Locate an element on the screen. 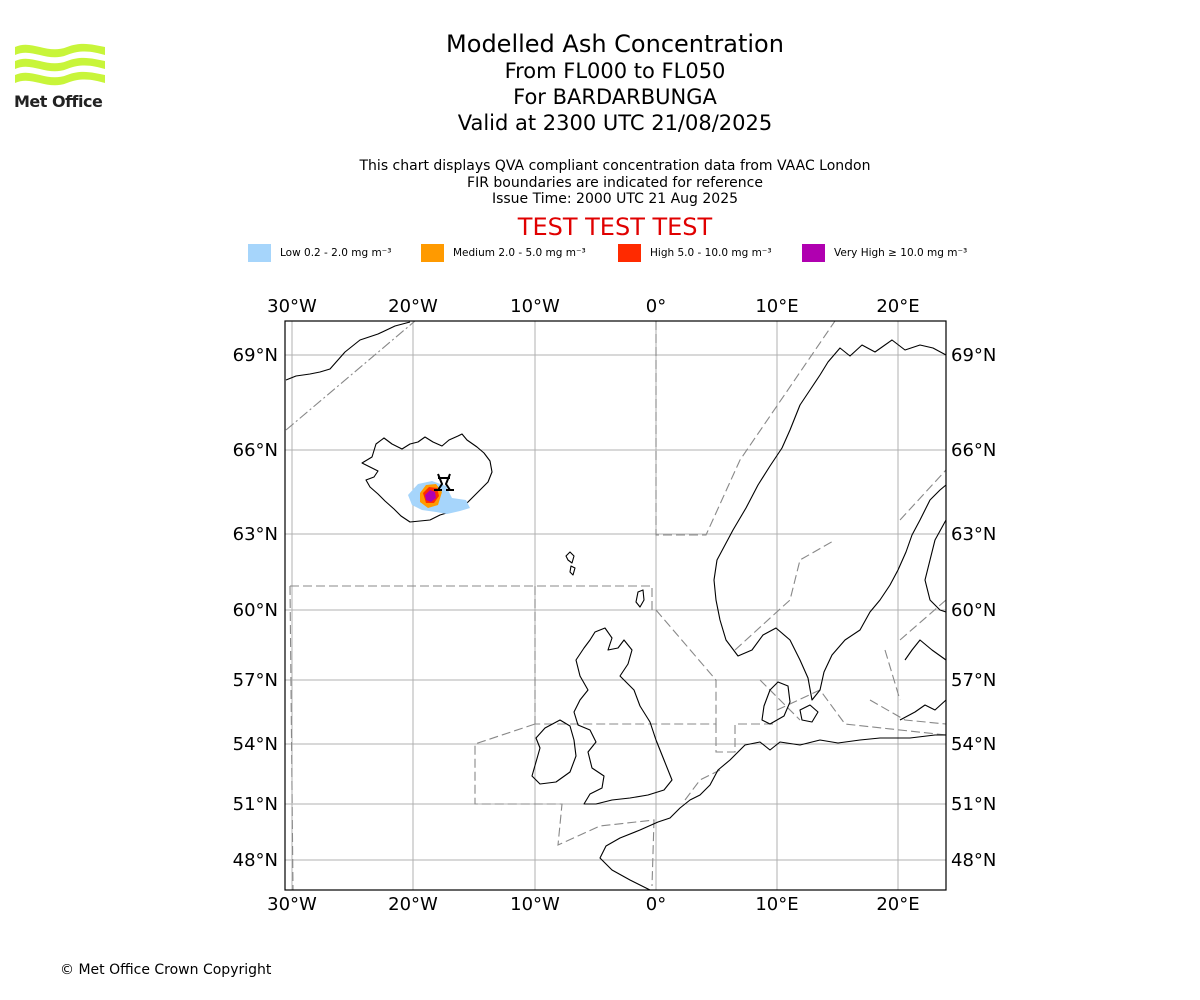  legend-label-high: High 5.0 - 10.0 mg m⁻³ is located at coordinates (711, 253).